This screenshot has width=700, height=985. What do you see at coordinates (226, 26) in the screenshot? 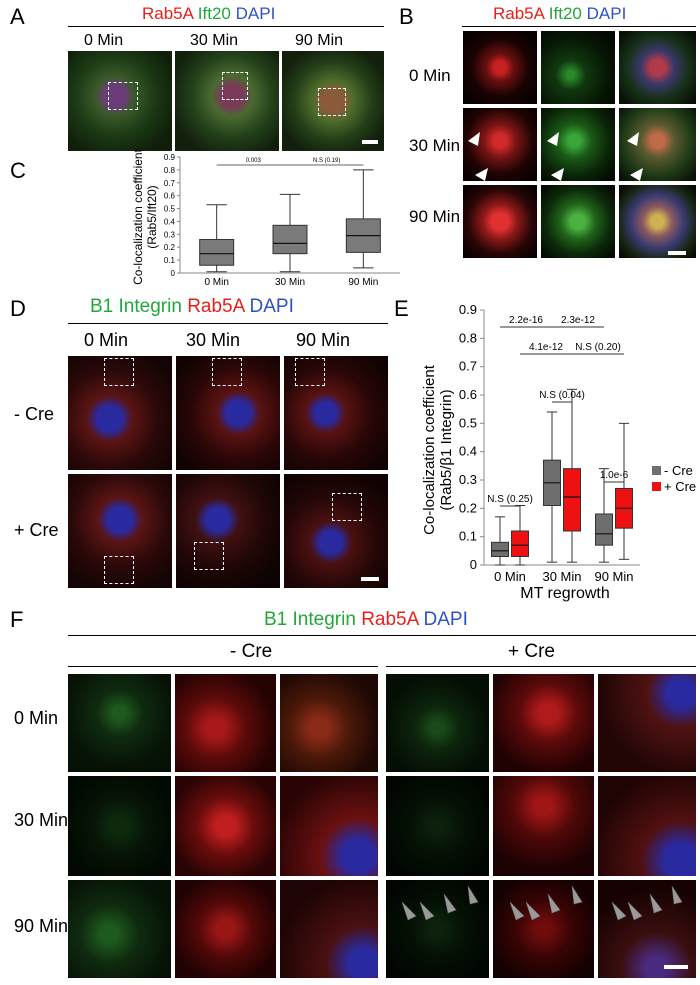
I see `panel-a-rule` at bounding box center [226, 26].